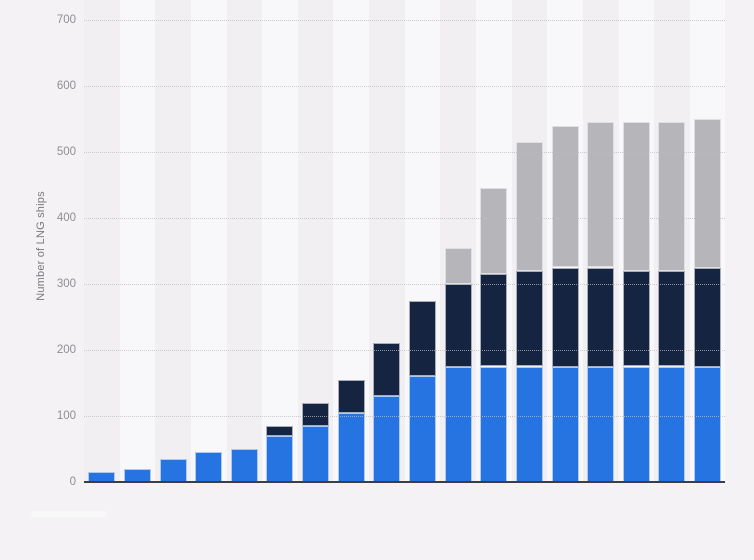 The width and height of the screenshot is (754, 560). Describe the element at coordinates (565, 196) in the screenshot. I see `bar-14-segment-gray` at that location.